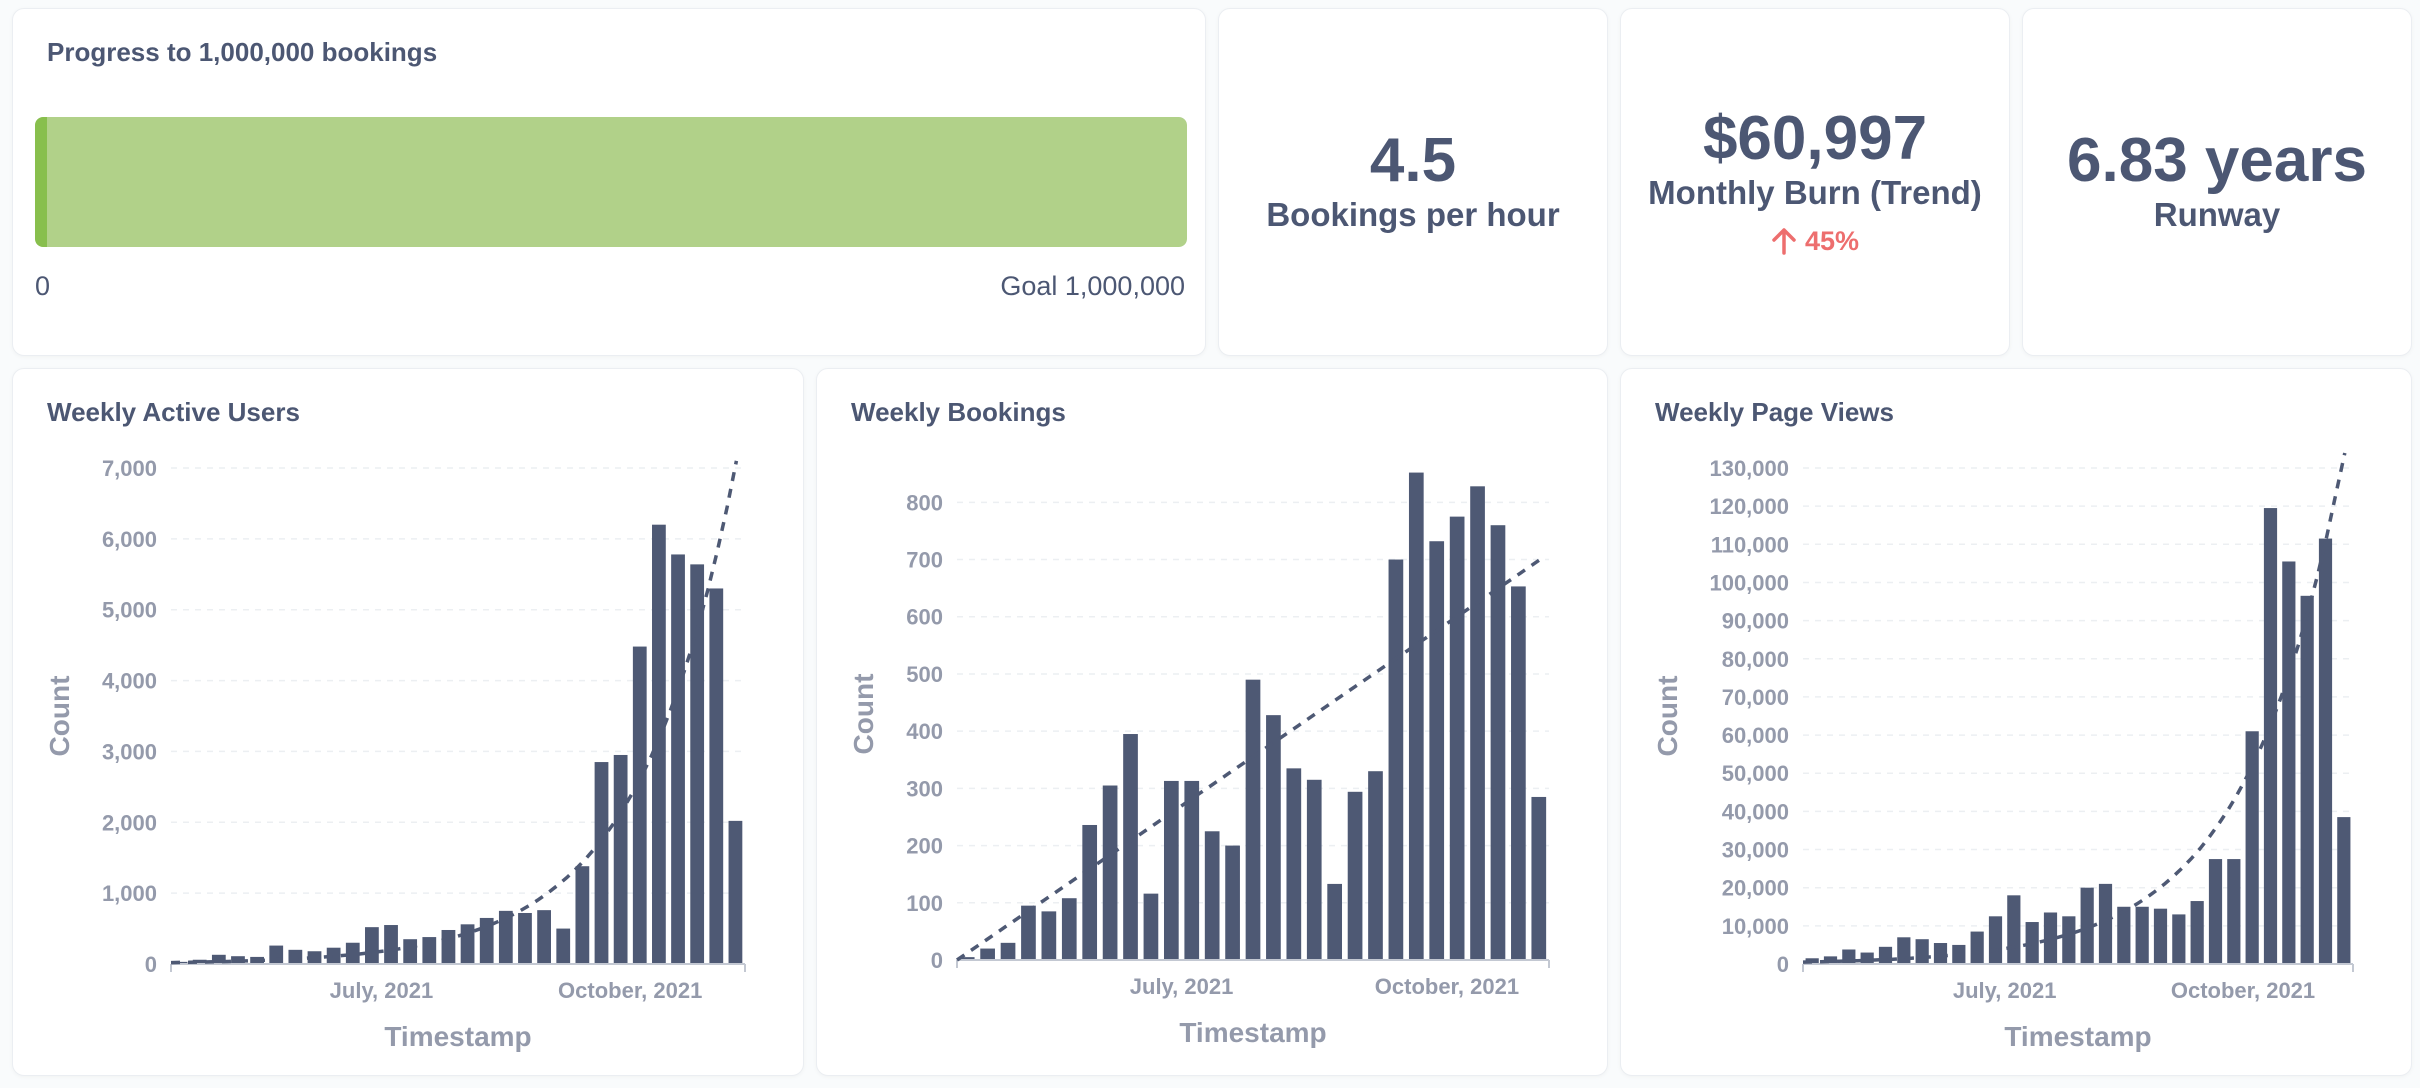 The height and width of the screenshot is (1088, 2420). Describe the element at coordinates (457, 1036) in the screenshot. I see `x-axis-label: Timestamp` at that location.